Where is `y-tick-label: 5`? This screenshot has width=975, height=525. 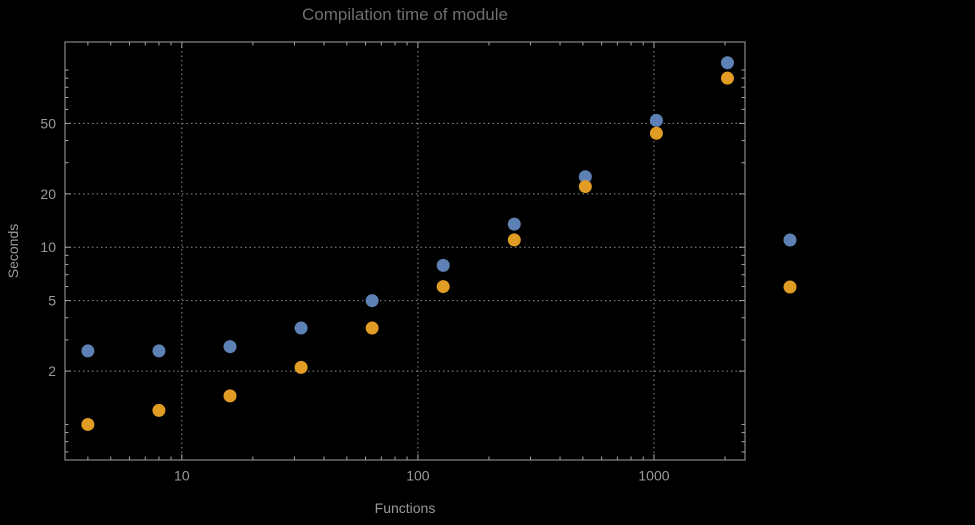 y-tick-label: 5 is located at coordinates (52, 300).